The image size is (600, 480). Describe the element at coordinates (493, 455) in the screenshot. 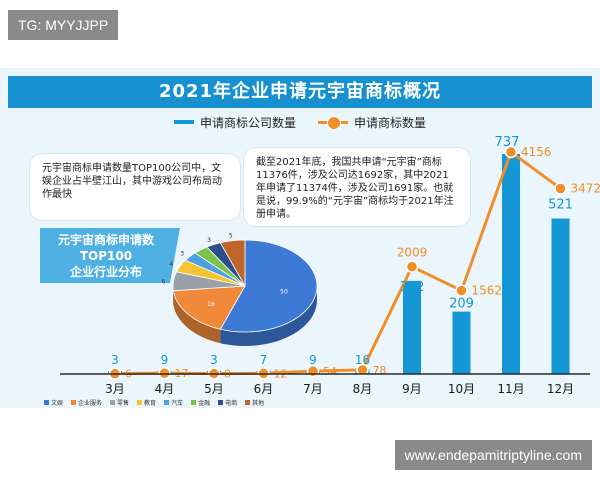

I see `watermark: www.endepamitriptyline.com` at that location.